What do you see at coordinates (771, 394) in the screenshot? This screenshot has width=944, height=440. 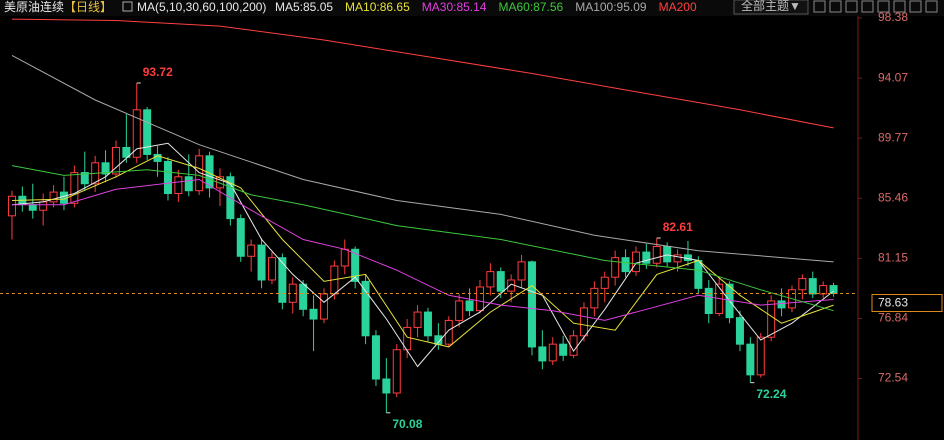 I see `extreme-label: 72.24` at bounding box center [771, 394].